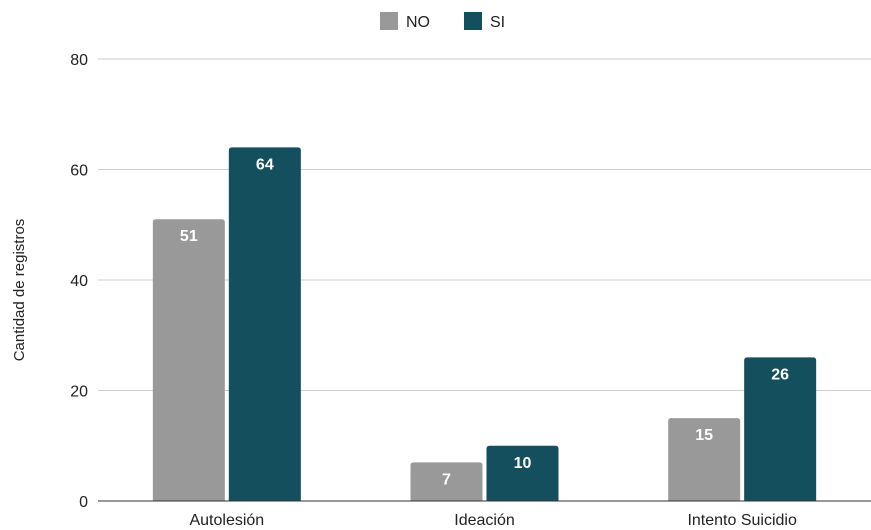  What do you see at coordinates (189, 236) in the screenshot?
I see `data-label: 51` at bounding box center [189, 236].